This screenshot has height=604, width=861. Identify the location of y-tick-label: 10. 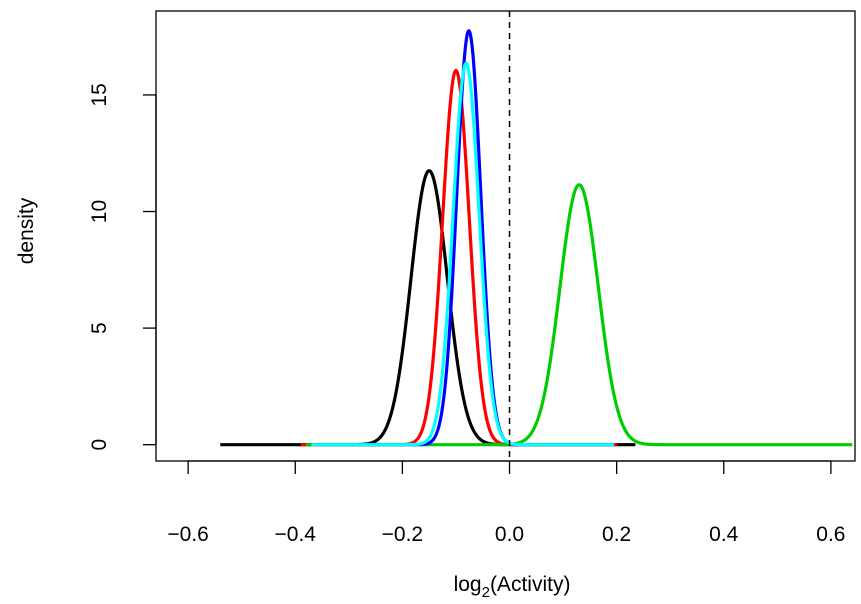
(99, 211).